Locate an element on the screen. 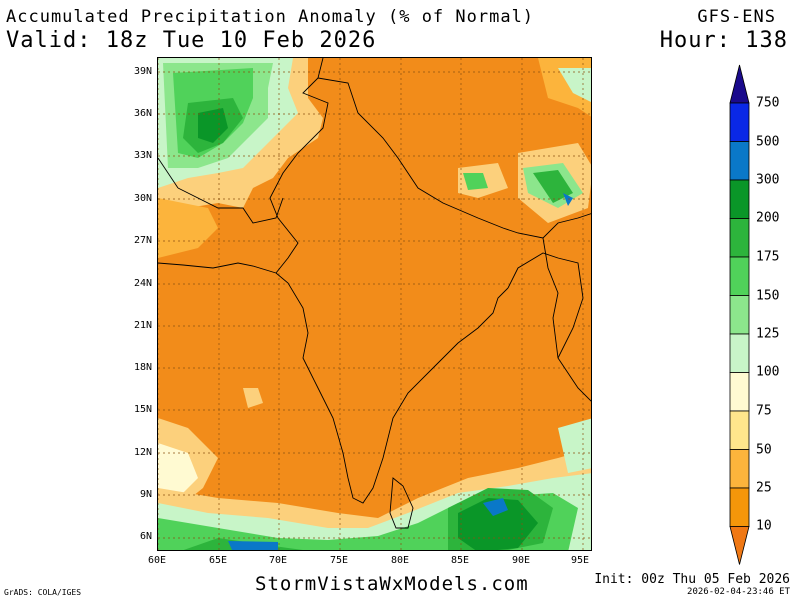 The width and height of the screenshot is (800, 600). color-legend is located at coordinates (739, 314).